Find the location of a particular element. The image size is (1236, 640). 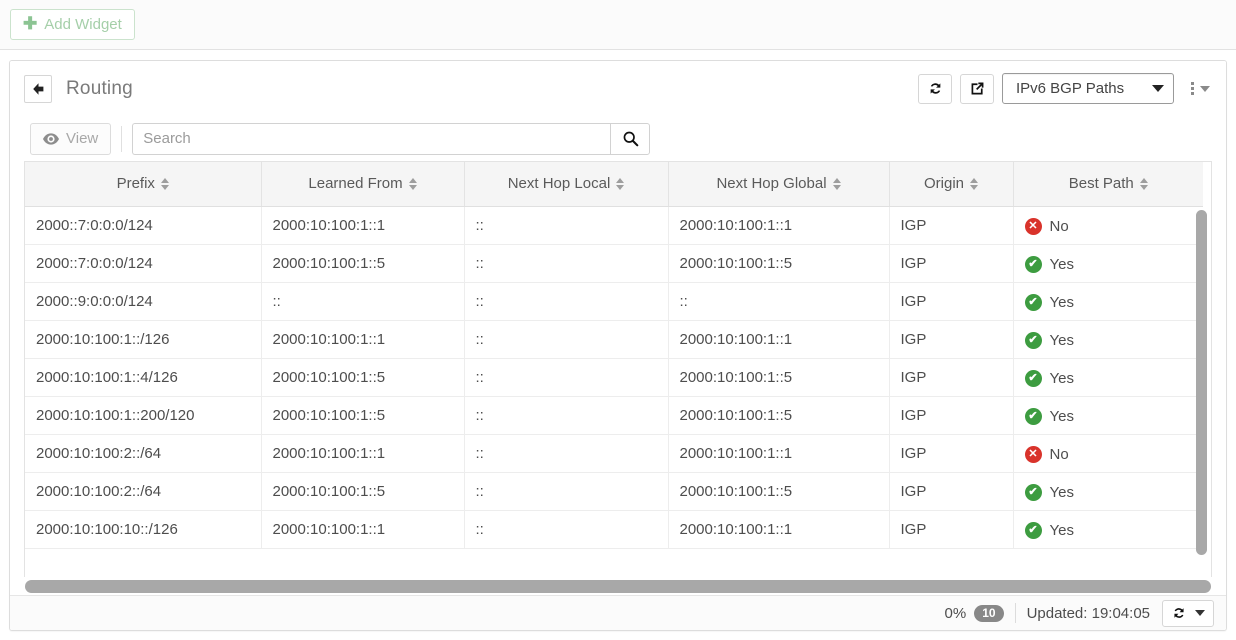

search-control is located at coordinates (391, 138).